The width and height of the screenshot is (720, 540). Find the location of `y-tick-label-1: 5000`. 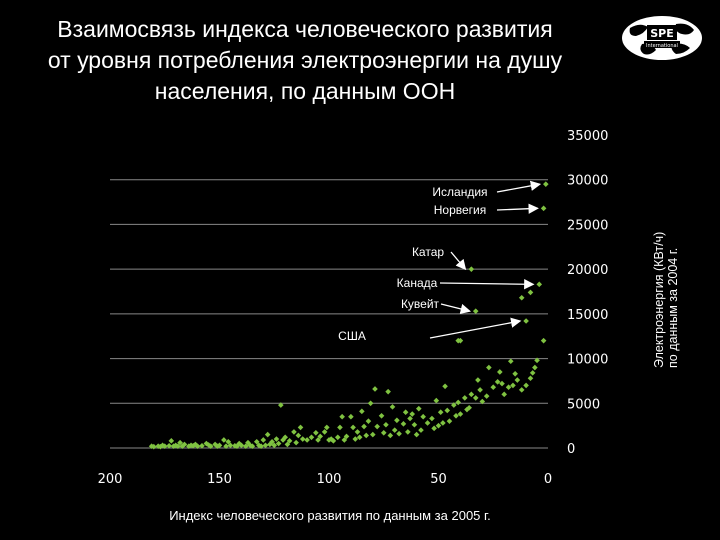

y-tick-label-1: 5000 is located at coordinates (583, 404).